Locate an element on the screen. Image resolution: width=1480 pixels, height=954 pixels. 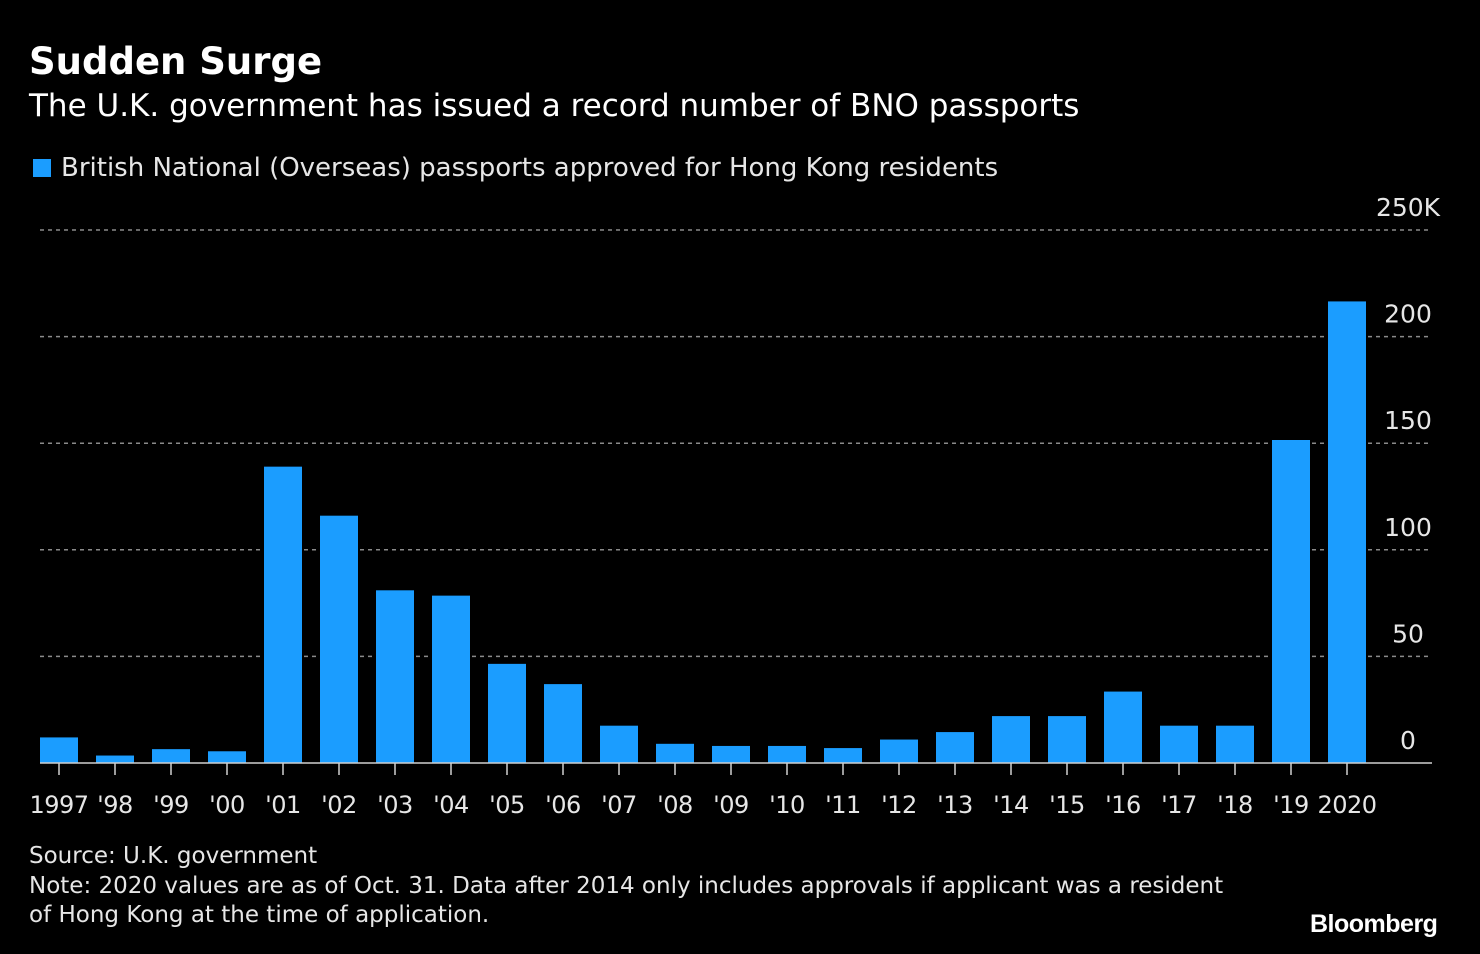
x-tick-label: '11 is located at coordinates (843, 805).